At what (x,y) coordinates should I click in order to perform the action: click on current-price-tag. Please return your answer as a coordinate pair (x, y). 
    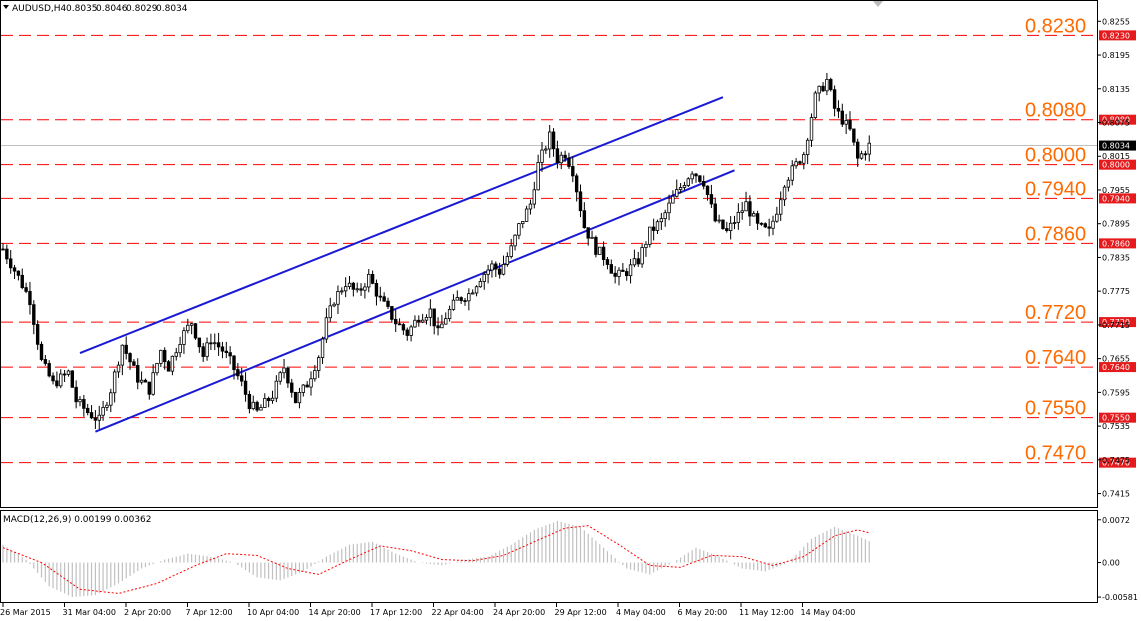
    Looking at the image, I should click on (1117, 145).